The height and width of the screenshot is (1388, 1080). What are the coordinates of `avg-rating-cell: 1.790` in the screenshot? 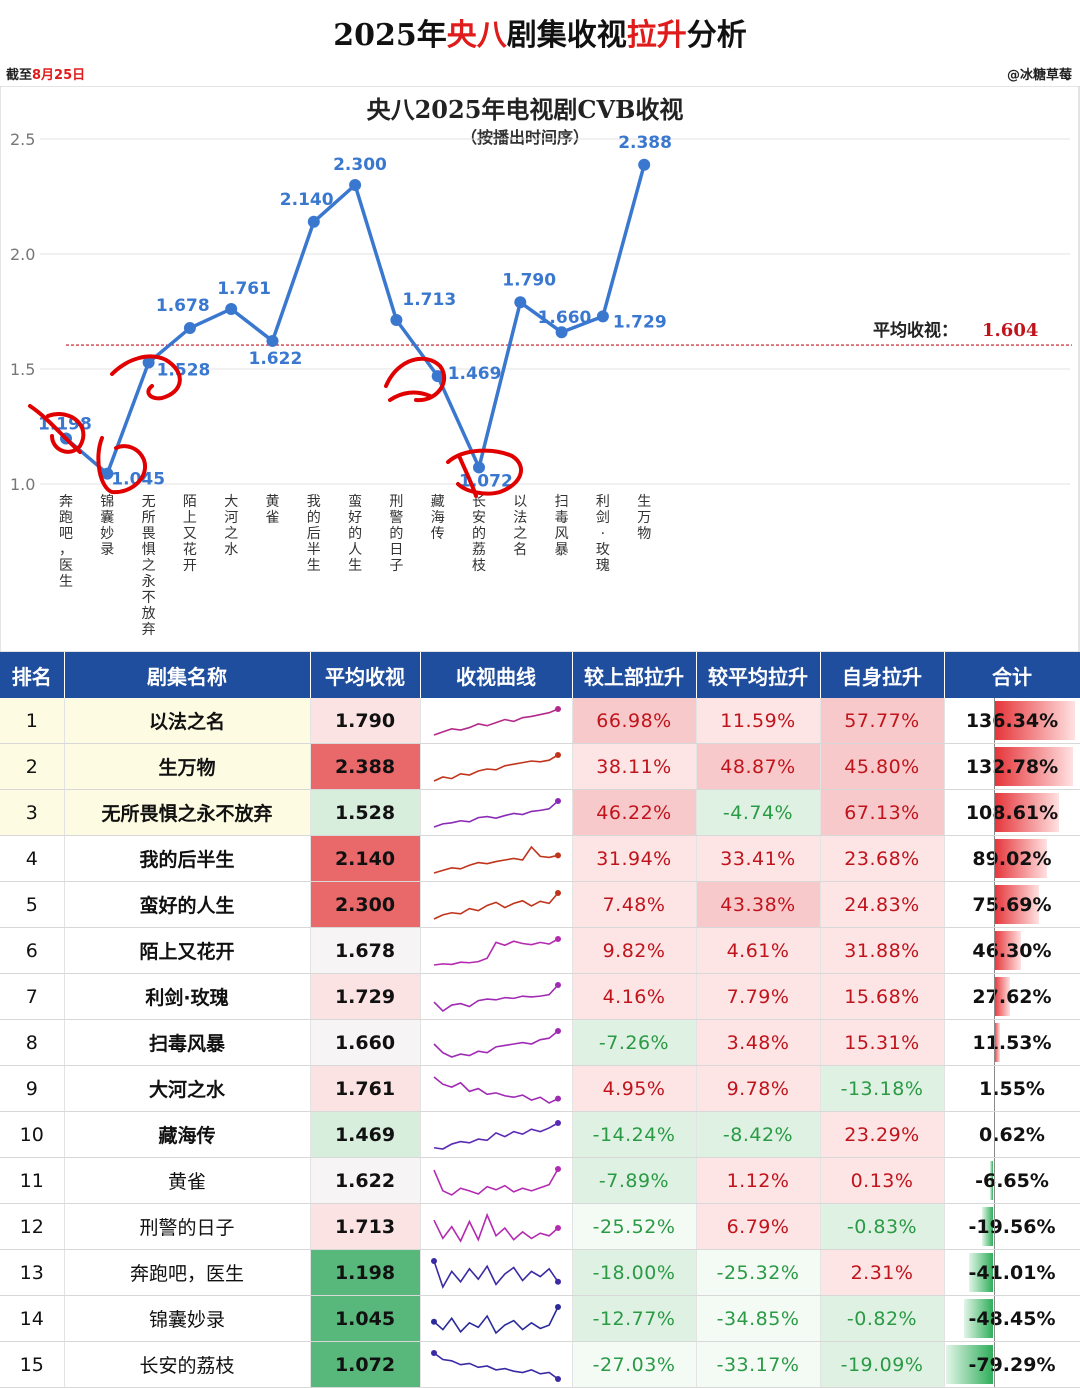 It's located at (365, 721).